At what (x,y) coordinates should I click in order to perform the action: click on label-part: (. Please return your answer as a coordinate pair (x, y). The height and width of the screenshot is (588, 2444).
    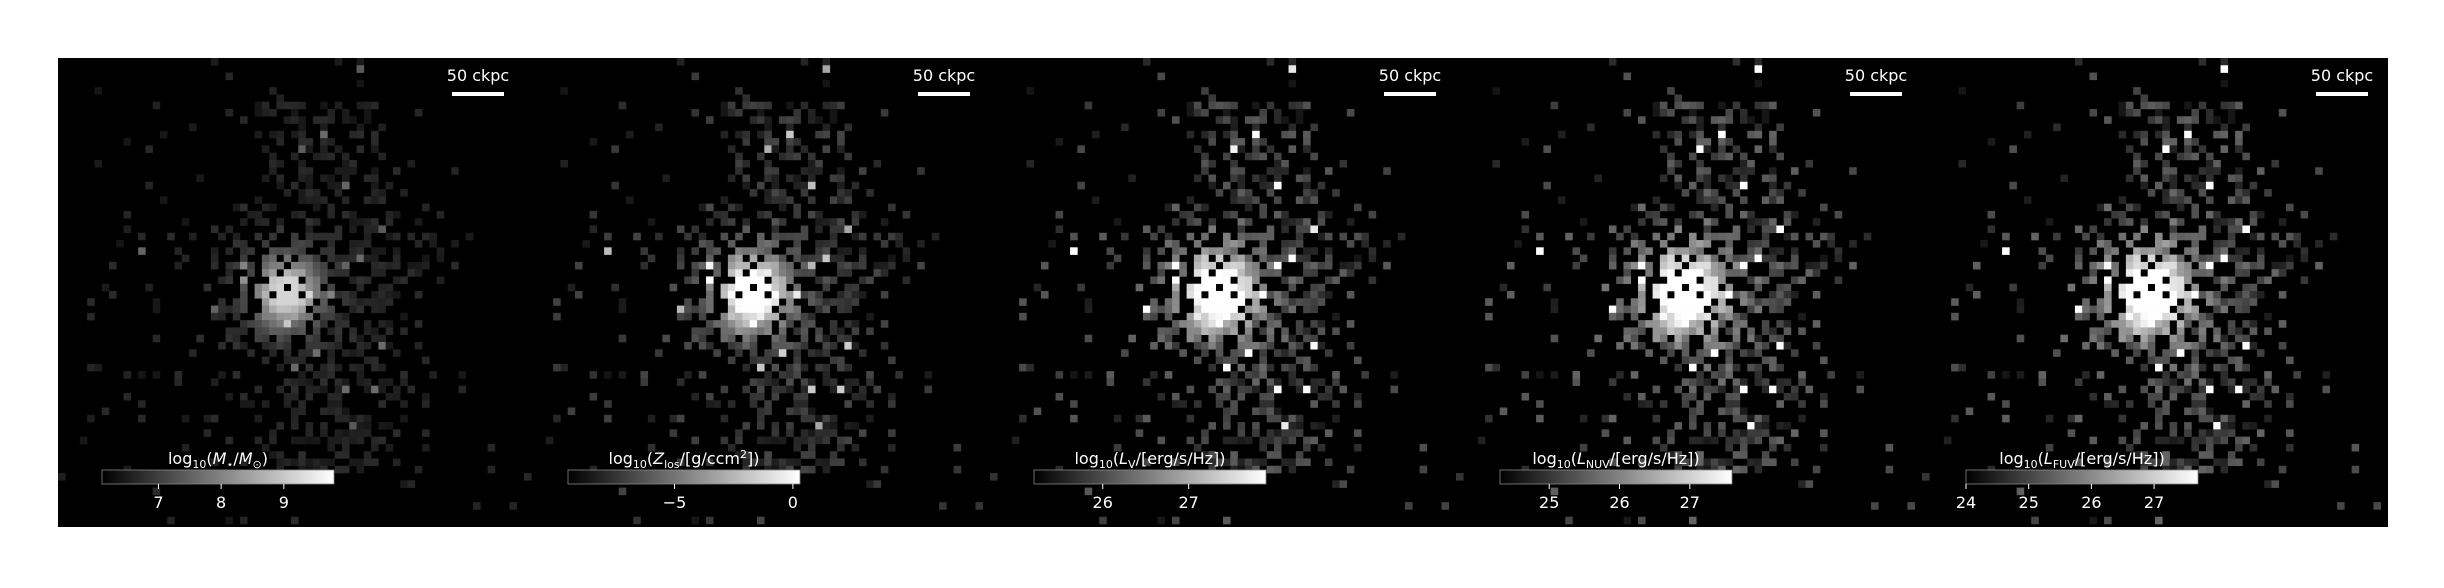
    Looking at the image, I should click on (1116, 458).